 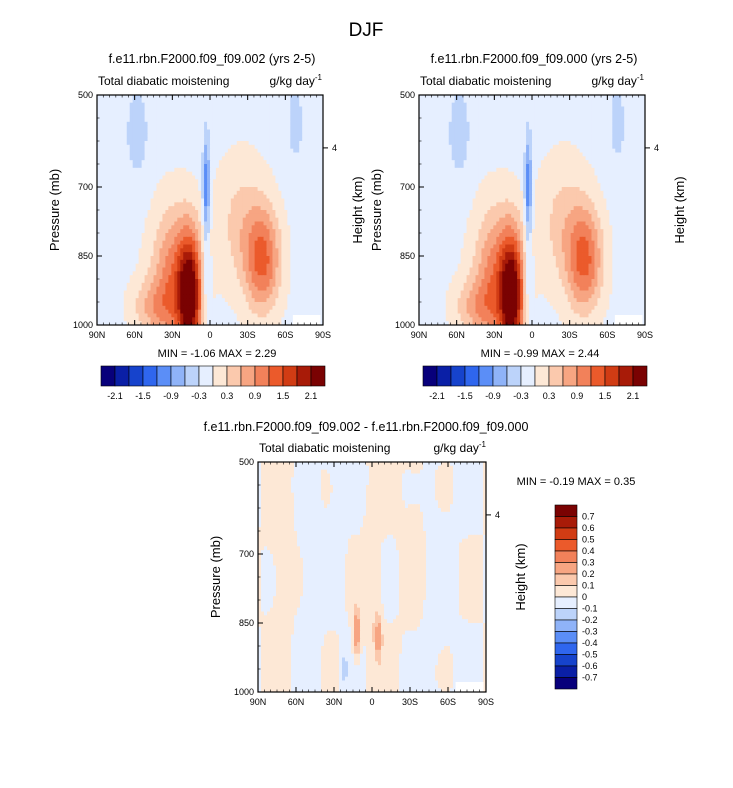 What do you see at coordinates (212, 59) in the screenshot?
I see `panel-1-title: f.e11.rbn.F2000.f09_f09.002 (yrs 2-5)` at bounding box center [212, 59].